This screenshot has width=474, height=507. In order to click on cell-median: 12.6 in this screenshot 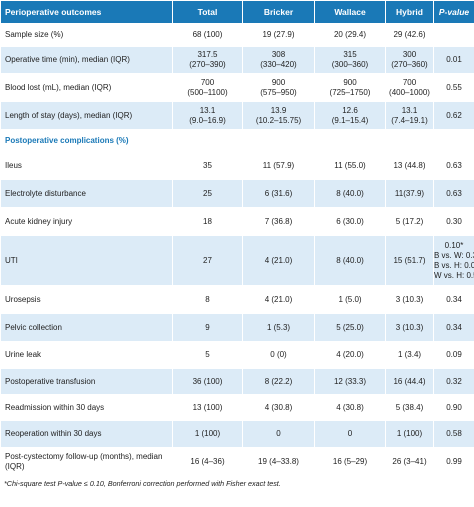, I will do `click(350, 110)`.